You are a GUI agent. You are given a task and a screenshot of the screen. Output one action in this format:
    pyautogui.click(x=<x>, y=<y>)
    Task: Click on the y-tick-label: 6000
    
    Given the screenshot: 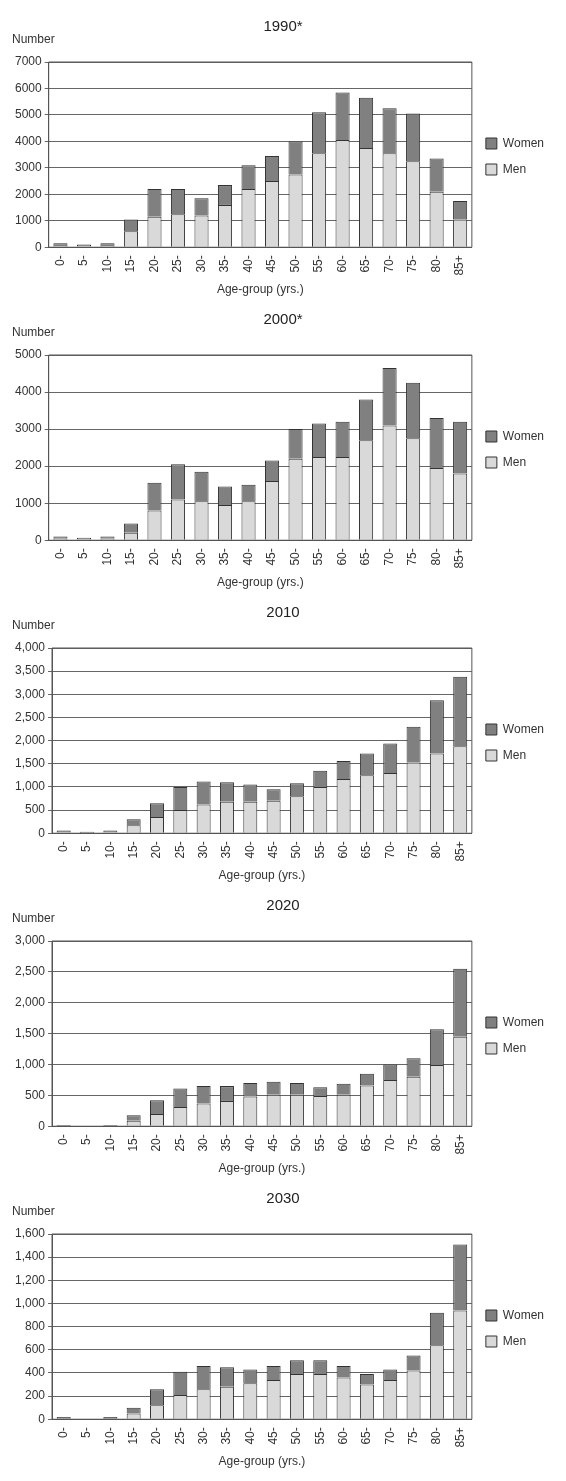 What is the action you would take?
    pyautogui.click(x=28, y=87)
    